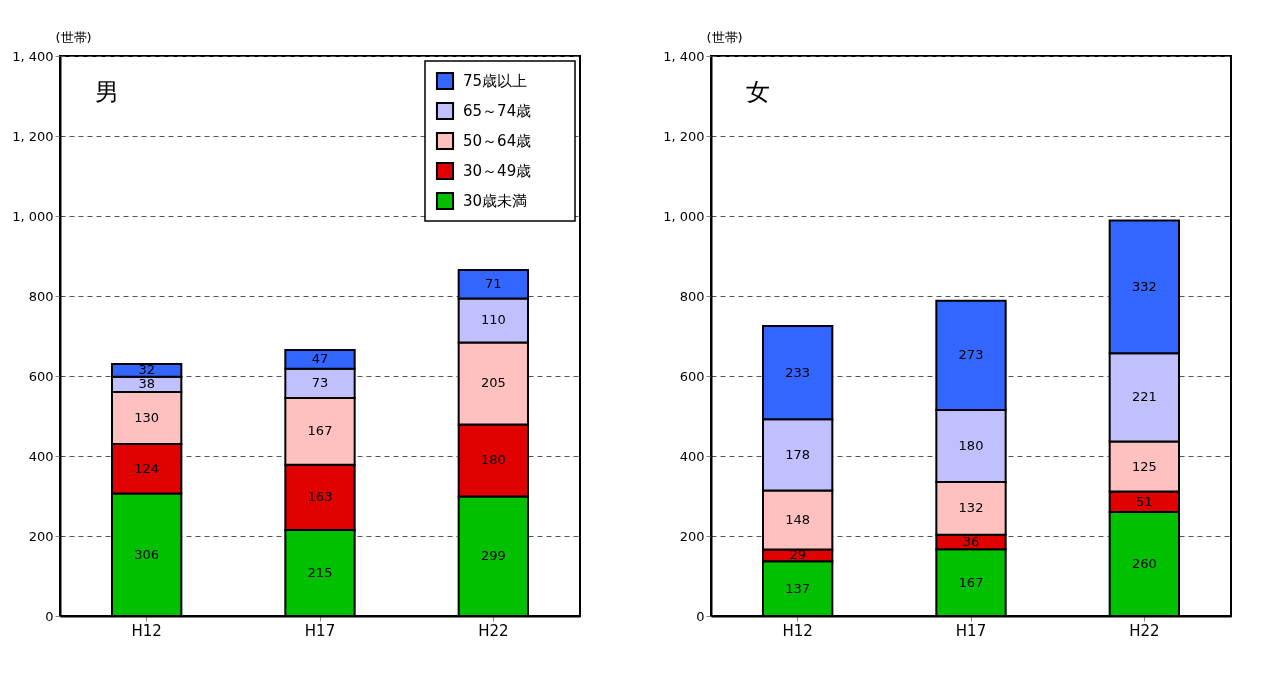 The height and width of the screenshot is (687, 1281). What do you see at coordinates (107, 92) in the screenshot?
I see `text: 男` at bounding box center [107, 92].